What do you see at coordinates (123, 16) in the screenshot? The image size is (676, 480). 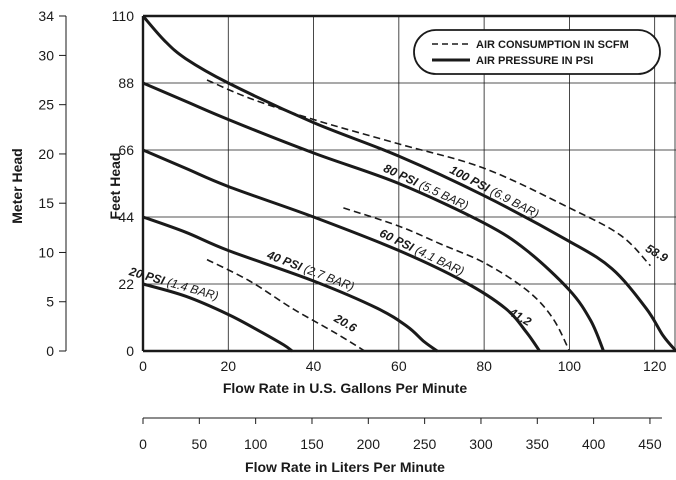 I see `y-tick-label-110: 110` at bounding box center [123, 16].